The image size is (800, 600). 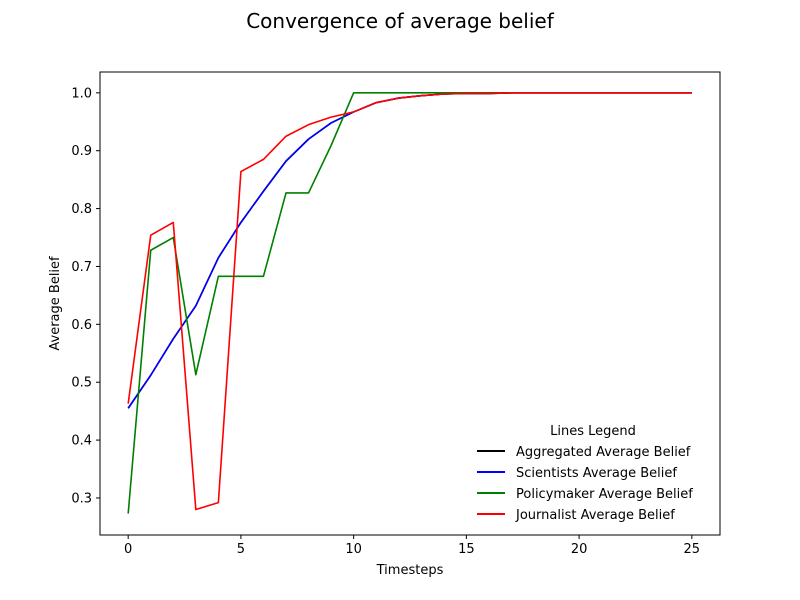 I want to click on y-tick-label: 0.9, so click(x=81, y=151).